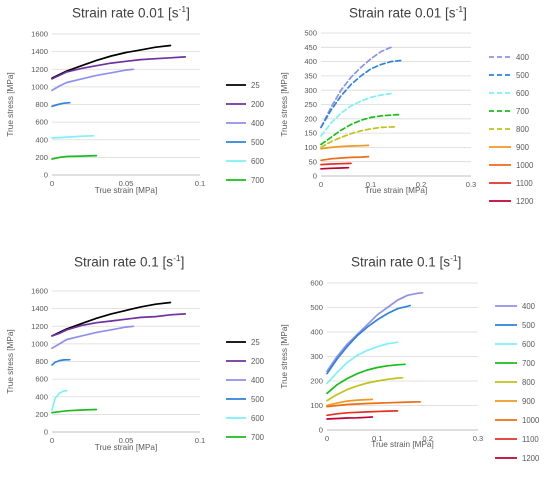  I want to click on y-tick-label: 1600, so click(39, 291).